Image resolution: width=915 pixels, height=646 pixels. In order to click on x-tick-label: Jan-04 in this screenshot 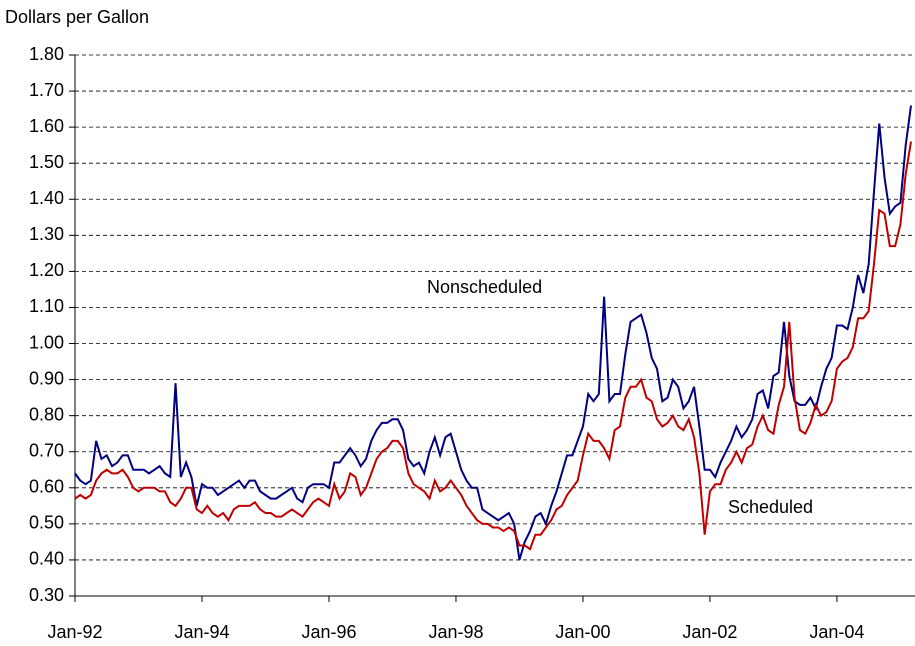, I will do `click(836, 632)`.